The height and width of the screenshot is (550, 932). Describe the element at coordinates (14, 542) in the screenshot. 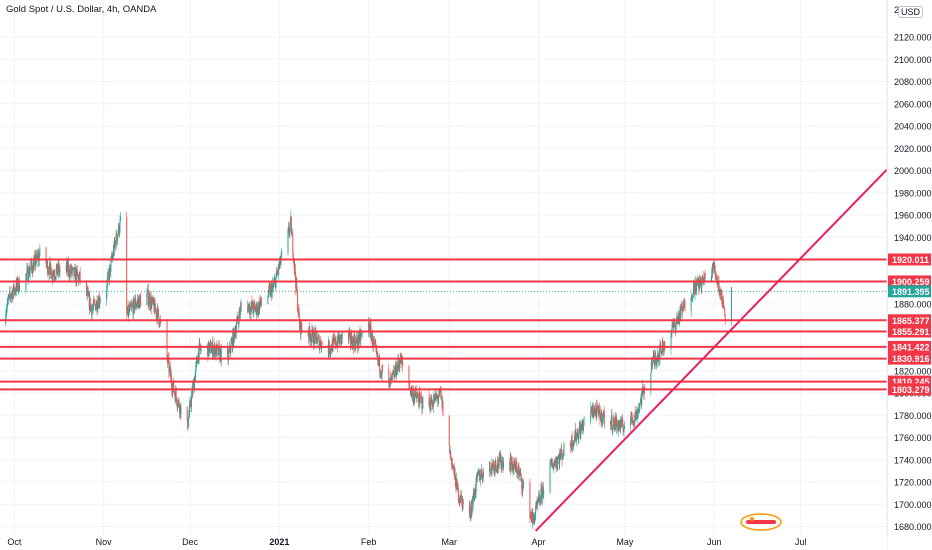

I see `x-tick-label: Oct` at that location.